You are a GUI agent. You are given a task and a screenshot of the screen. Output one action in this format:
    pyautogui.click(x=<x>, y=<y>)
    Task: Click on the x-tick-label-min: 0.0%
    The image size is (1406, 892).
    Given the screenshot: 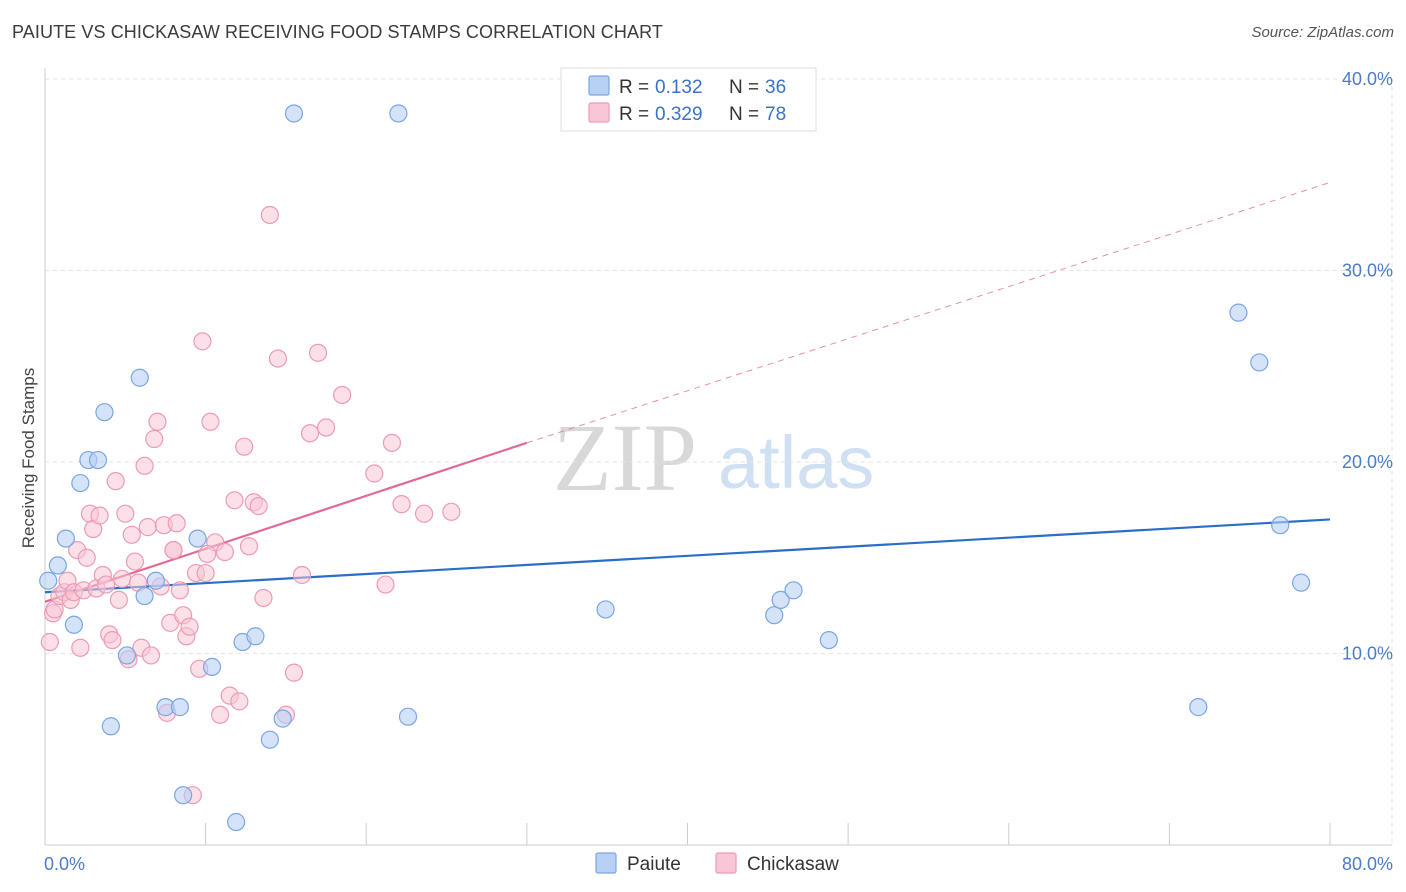 What is the action you would take?
    pyautogui.click(x=64, y=864)
    